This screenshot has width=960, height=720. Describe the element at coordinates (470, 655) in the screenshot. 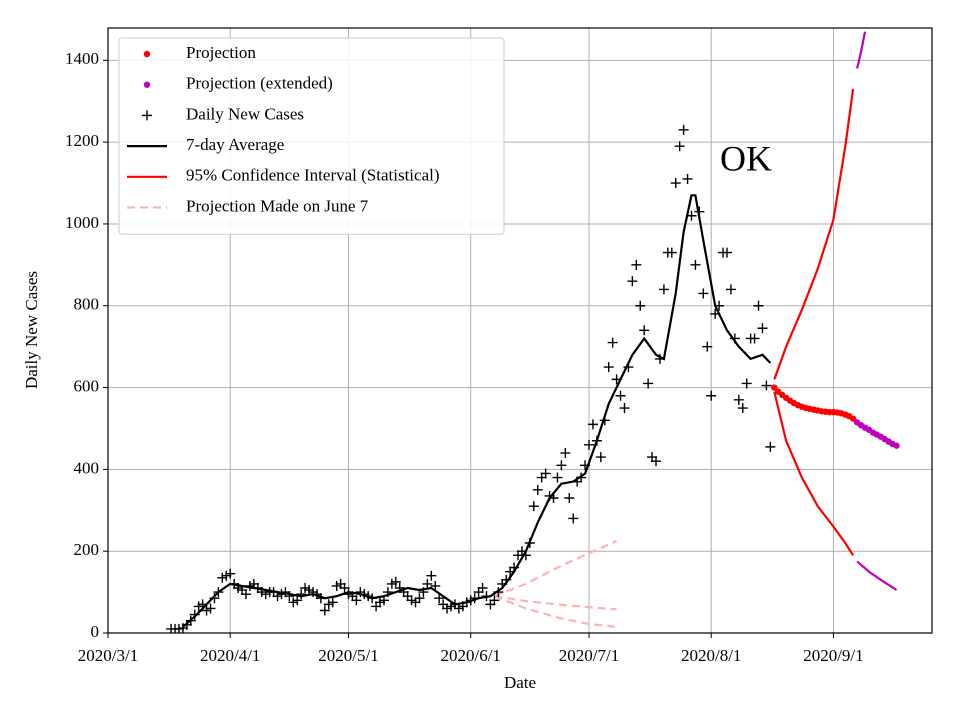

I see `x-tick-label: 2020/6/1` at that location.